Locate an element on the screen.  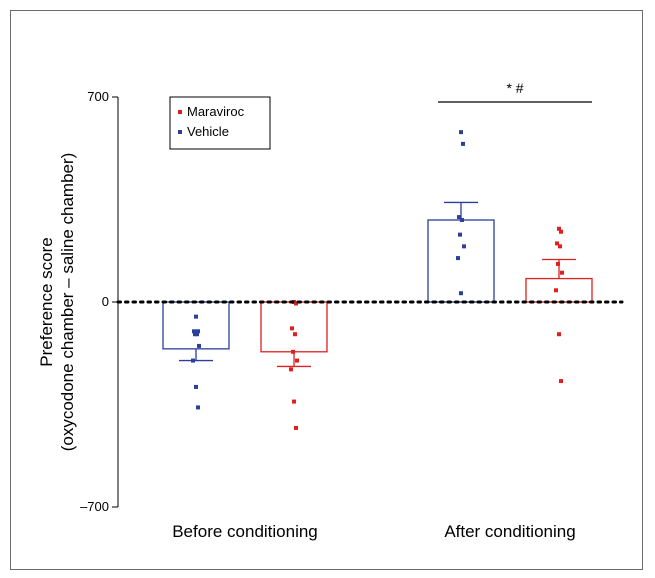
x-category-label: Before conditioning is located at coordinates (245, 531).